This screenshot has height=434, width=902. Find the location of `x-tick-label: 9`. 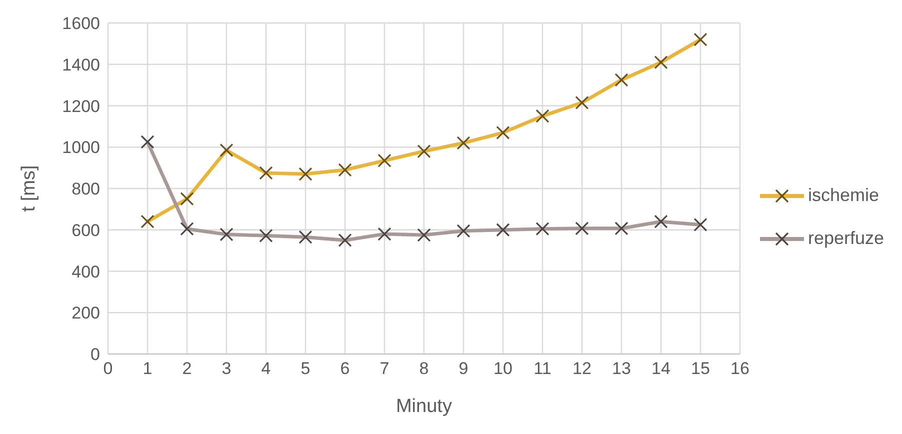

x-tick-label: 9 is located at coordinates (463, 368).